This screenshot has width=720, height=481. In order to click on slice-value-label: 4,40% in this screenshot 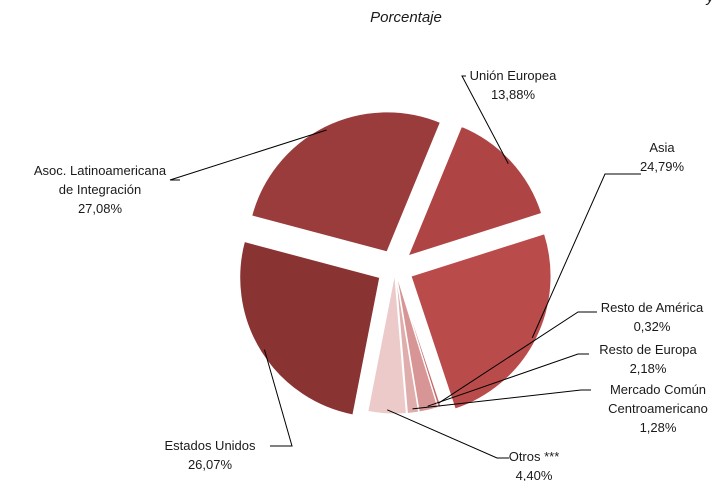, I will do `click(534, 474)`.